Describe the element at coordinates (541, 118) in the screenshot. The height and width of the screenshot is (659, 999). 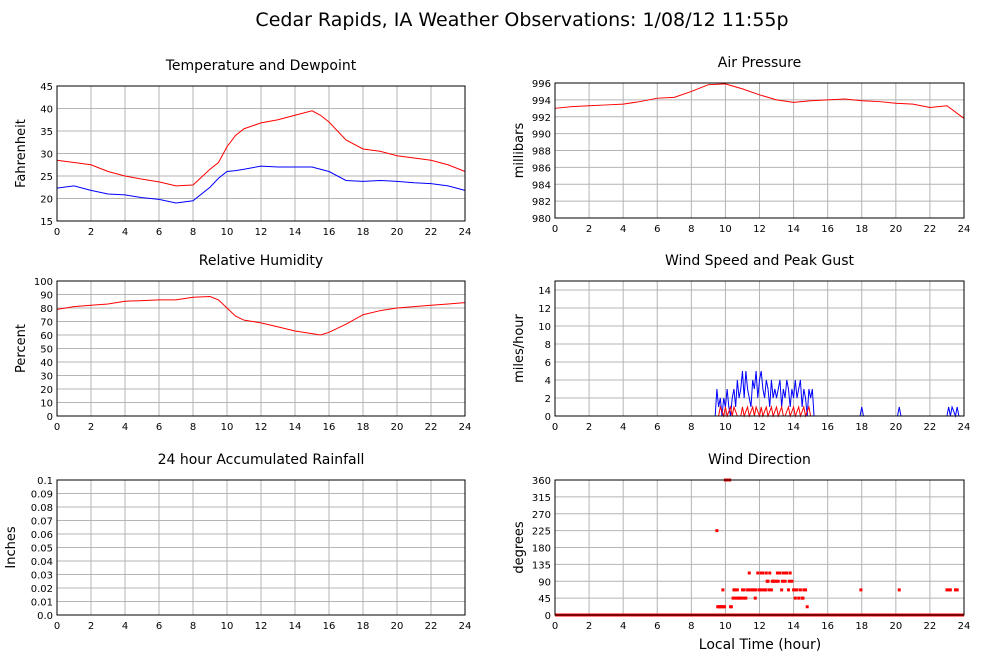
I see `y-tick-label: 992` at that location.